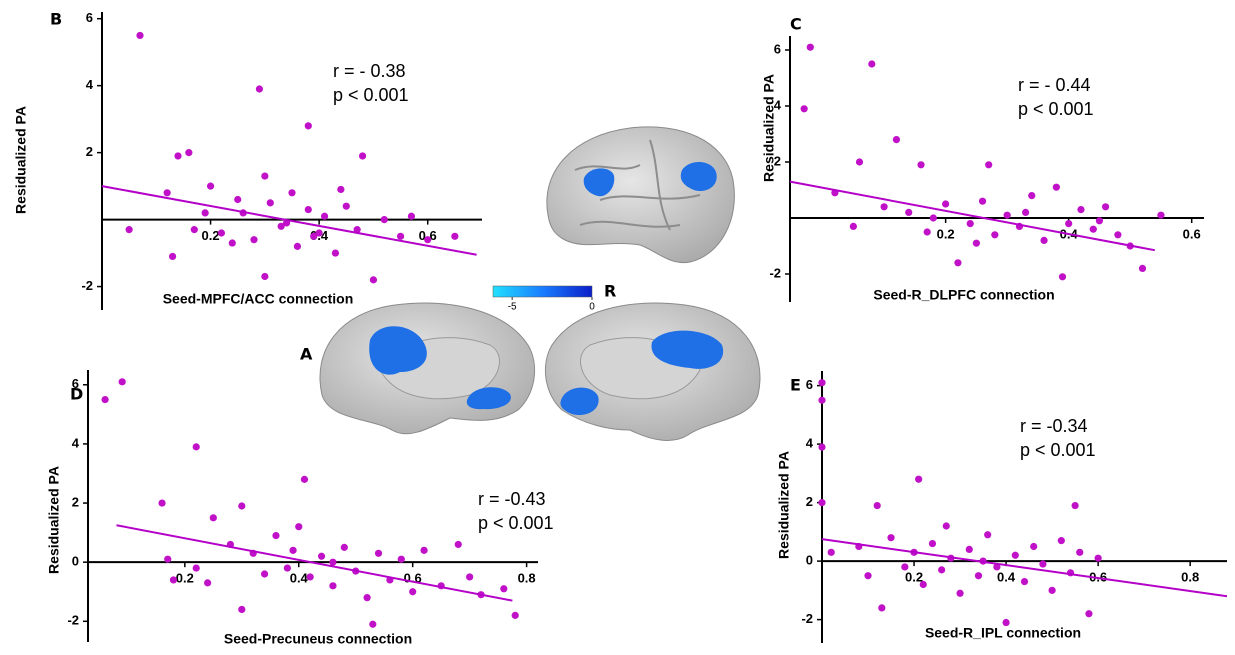 The width and height of the screenshot is (1235, 655). What do you see at coordinates (512, 499) in the screenshot?
I see `annotation: r = -0.43` at bounding box center [512, 499].